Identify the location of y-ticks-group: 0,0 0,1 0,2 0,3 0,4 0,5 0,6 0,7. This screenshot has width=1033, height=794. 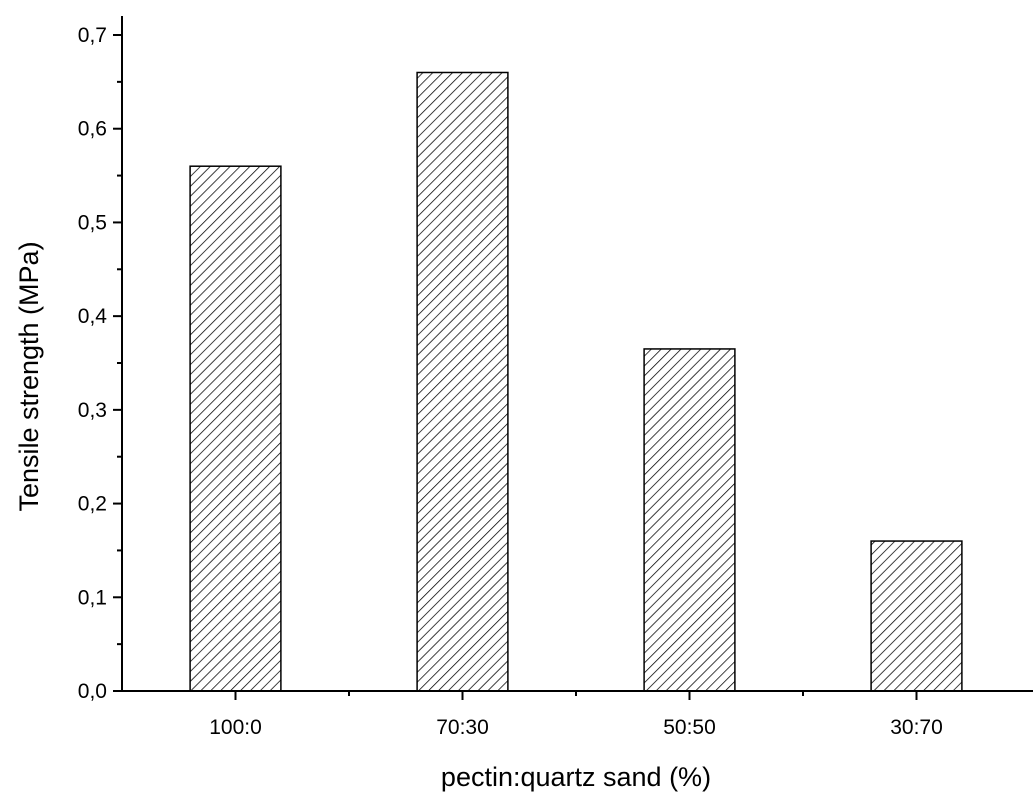
(100, 363).